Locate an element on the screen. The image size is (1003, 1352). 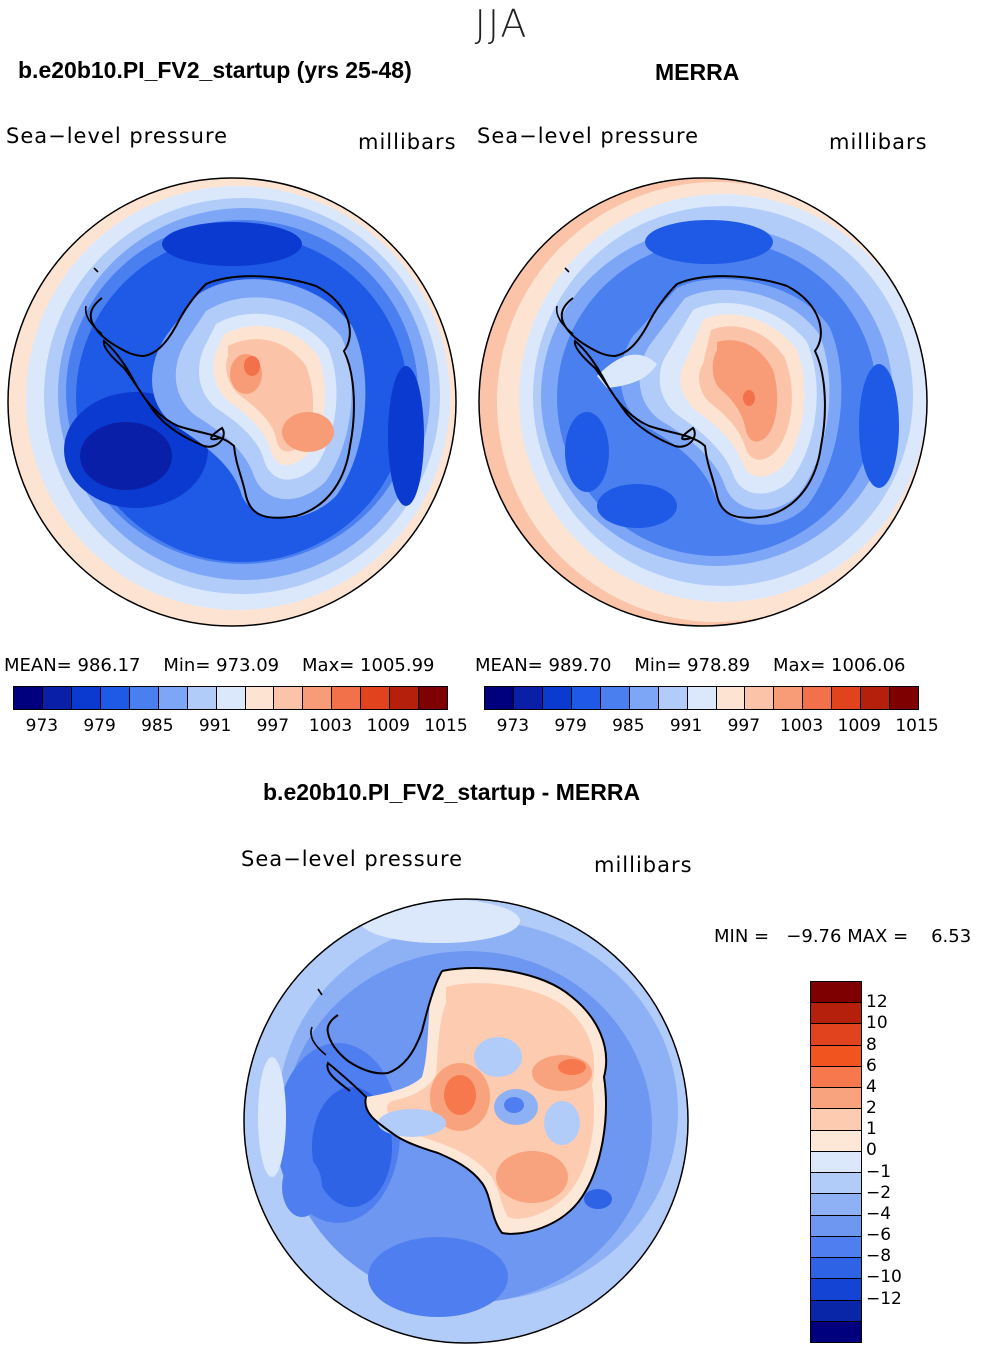
diff-colorbar-tick-label: 2 is located at coordinates (871, 1108).